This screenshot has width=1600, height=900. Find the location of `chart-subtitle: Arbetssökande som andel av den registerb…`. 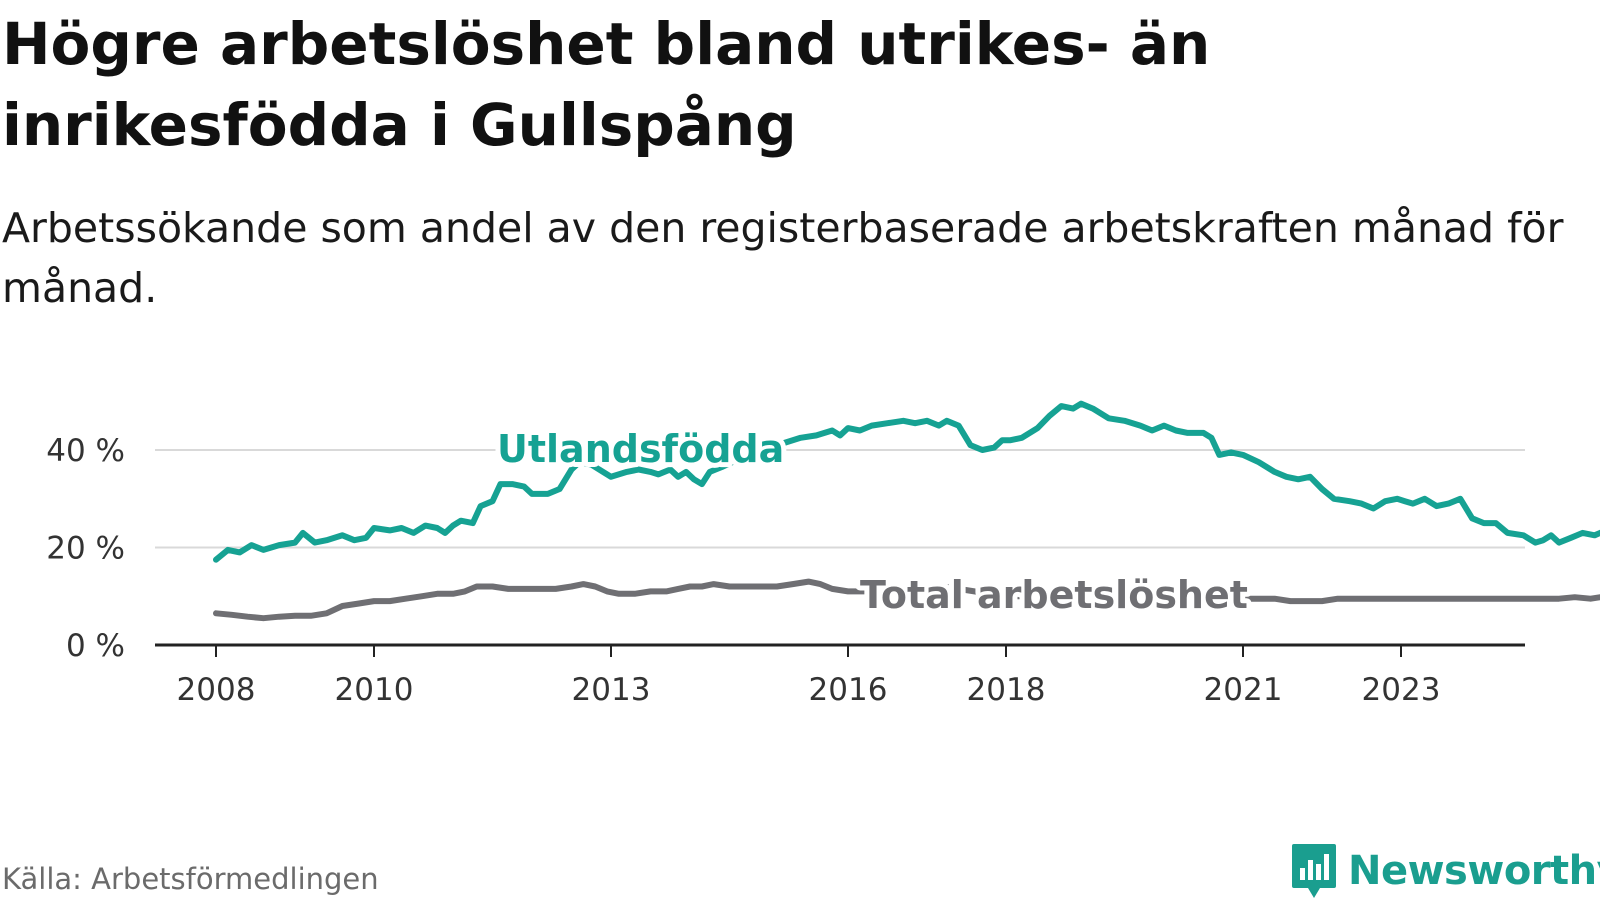

chart-subtitle: Arbetssökande som andel av den registerb… is located at coordinates (783, 258).